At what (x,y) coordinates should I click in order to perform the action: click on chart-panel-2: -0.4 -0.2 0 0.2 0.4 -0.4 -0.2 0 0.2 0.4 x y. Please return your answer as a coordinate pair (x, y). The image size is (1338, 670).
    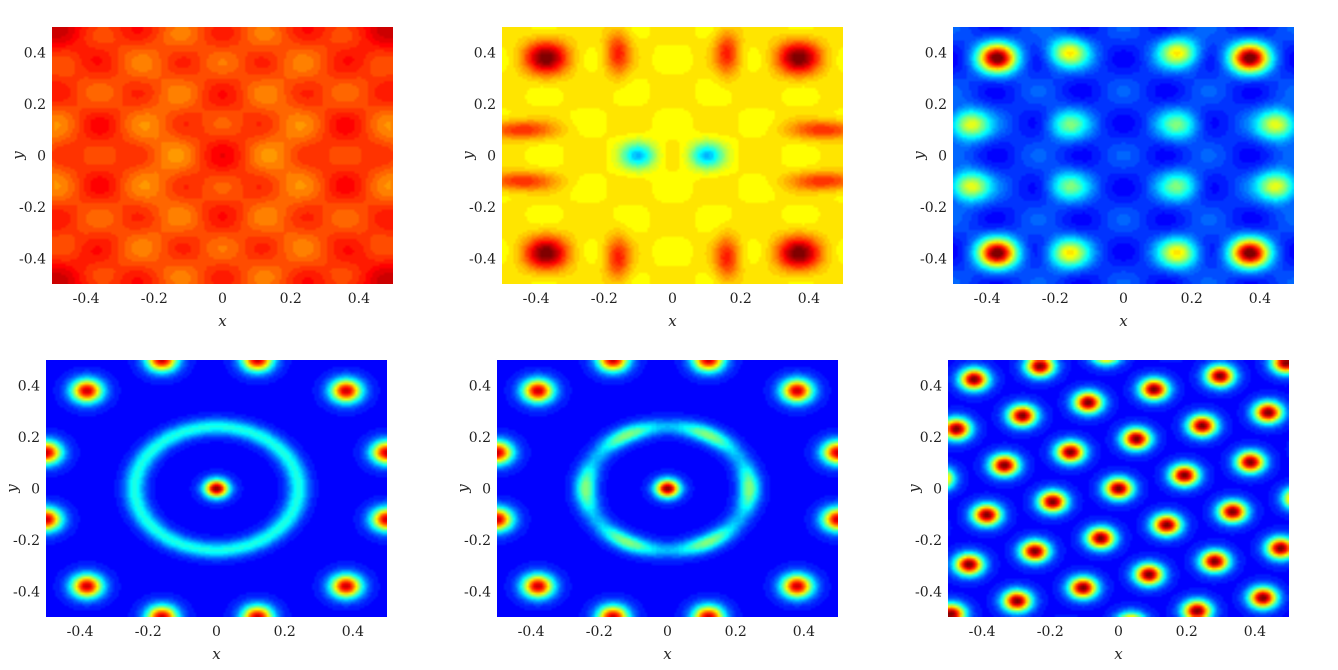
    Looking at the image, I should click on (651, 178).